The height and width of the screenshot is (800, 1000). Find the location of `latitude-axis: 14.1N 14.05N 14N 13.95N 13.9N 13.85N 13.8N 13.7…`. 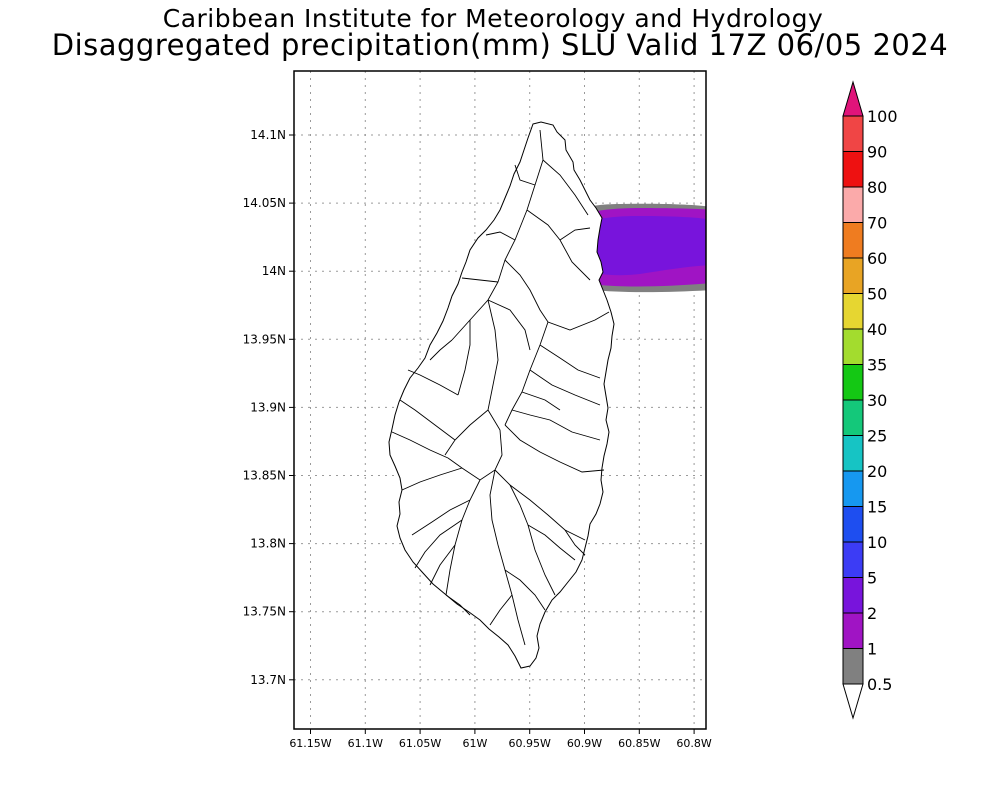

latitude-axis: 14.1N 14.05N 14N 13.95N 13.9N 13.85N 13.8N 13.7… is located at coordinates (268, 407).